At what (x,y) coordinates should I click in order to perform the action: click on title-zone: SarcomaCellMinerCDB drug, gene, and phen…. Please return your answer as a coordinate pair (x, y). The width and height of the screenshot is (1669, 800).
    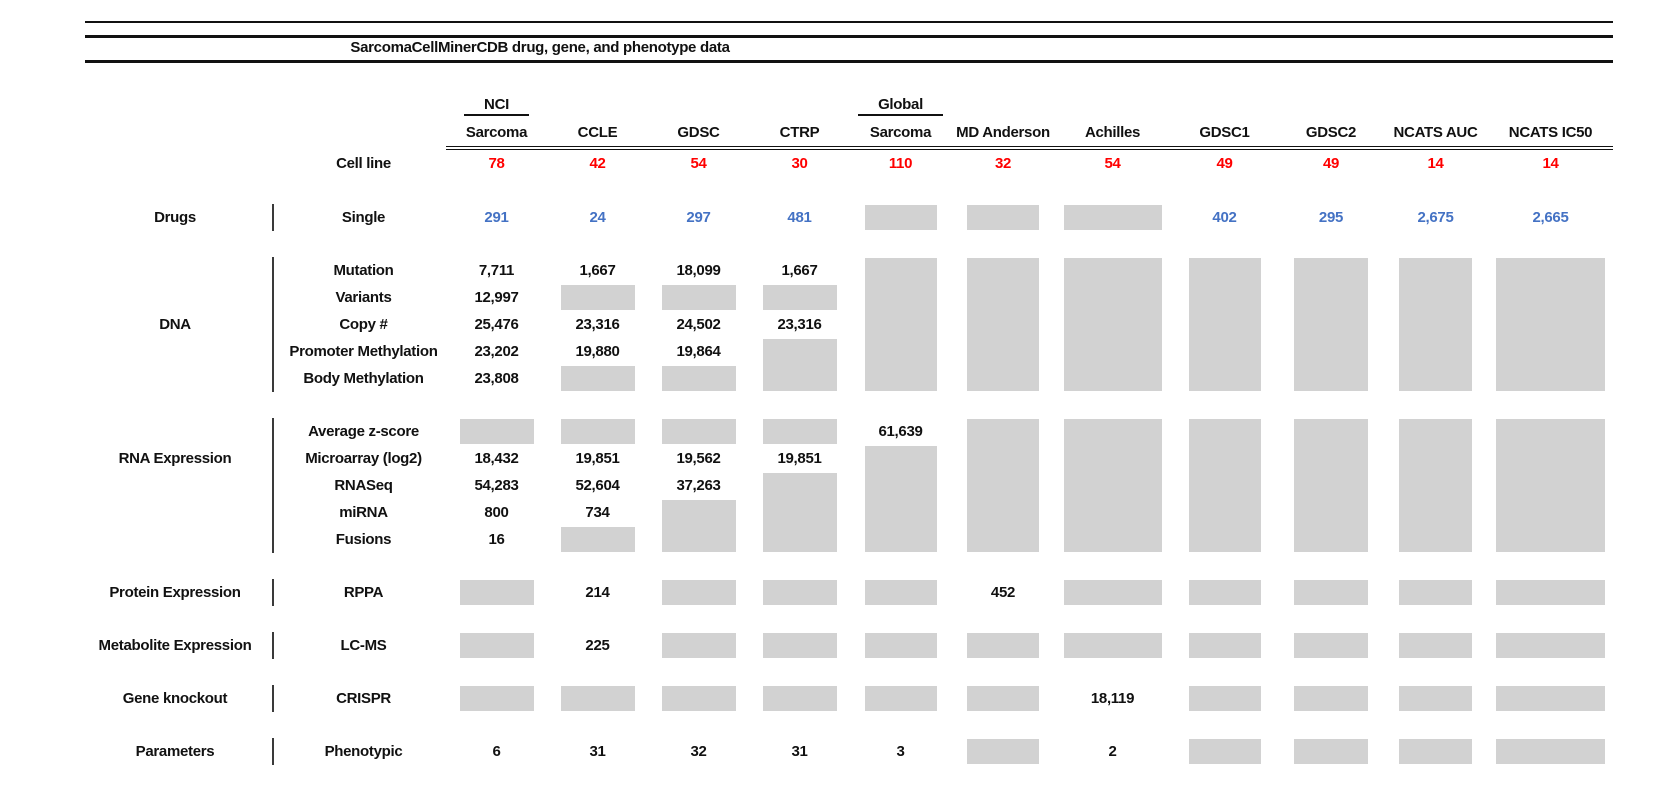
    Looking at the image, I should click on (849, 46).